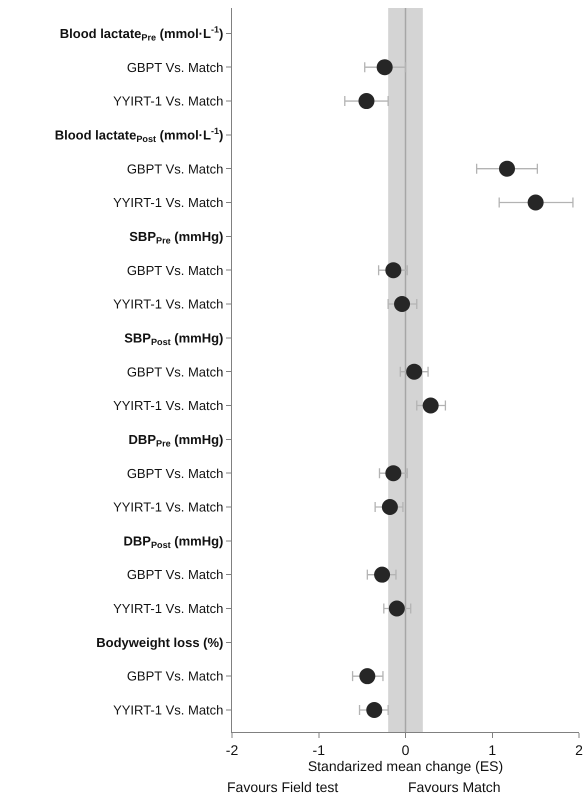 The width and height of the screenshot is (588, 803). What do you see at coordinates (406, 750) in the screenshot?
I see `x-tick-label: 0` at bounding box center [406, 750].